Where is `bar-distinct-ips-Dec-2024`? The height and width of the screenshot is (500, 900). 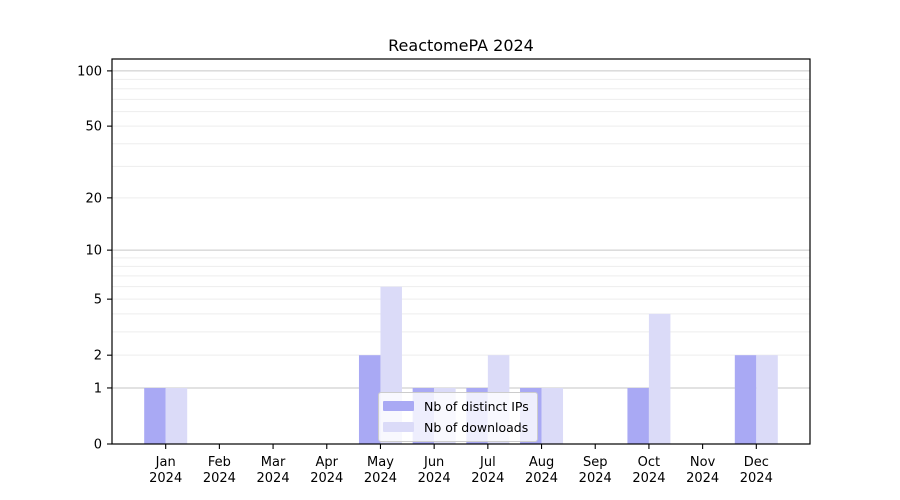 bar-distinct-ips-Dec-2024 is located at coordinates (745, 399).